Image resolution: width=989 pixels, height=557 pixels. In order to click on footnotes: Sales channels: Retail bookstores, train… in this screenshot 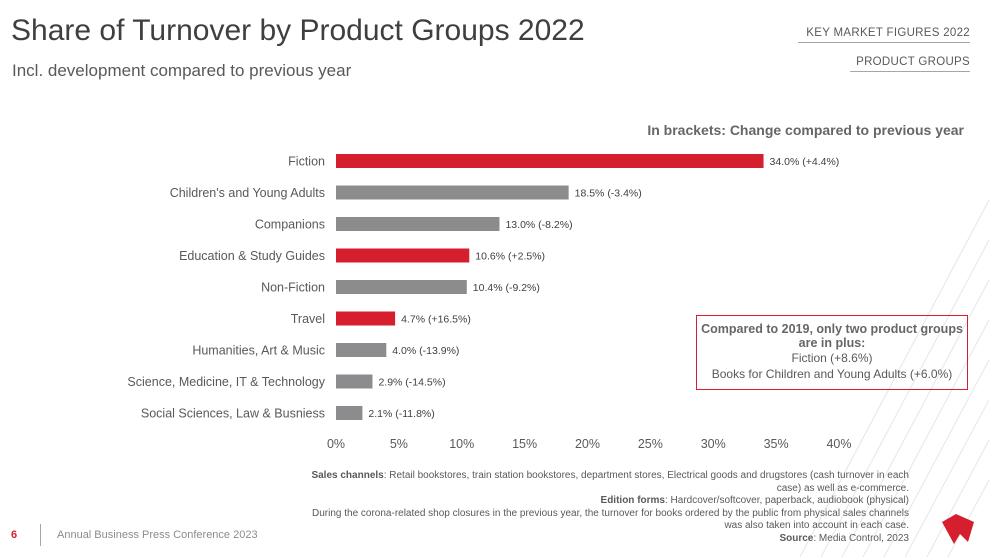, I will do `click(609, 507)`.